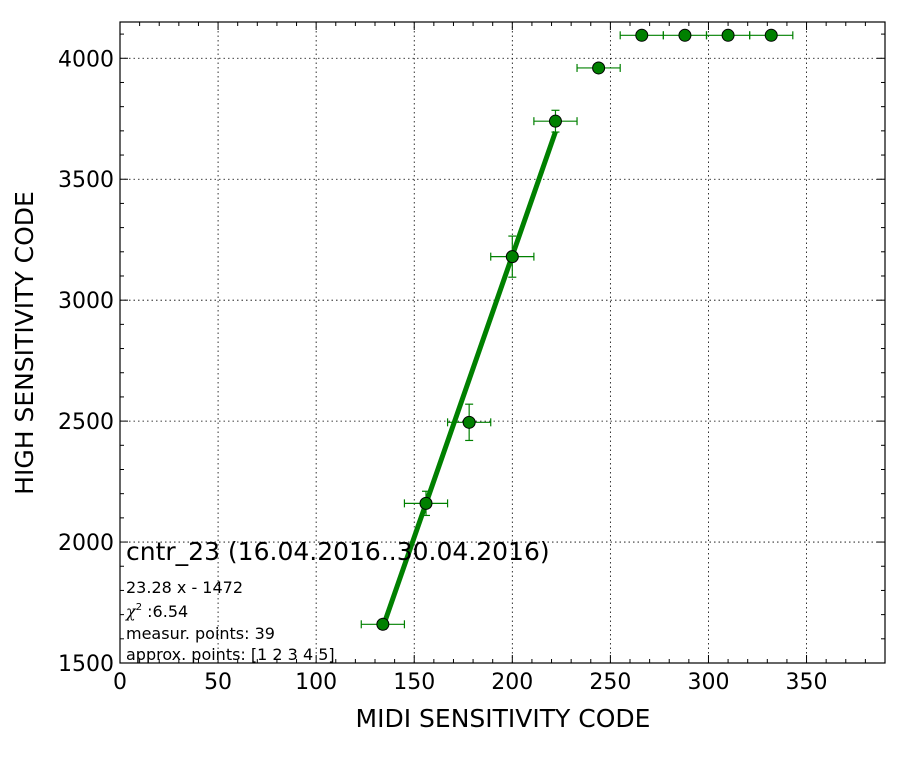 This screenshot has width=912, height=762. I want to click on y-tick-label: 2500, so click(86, 422).